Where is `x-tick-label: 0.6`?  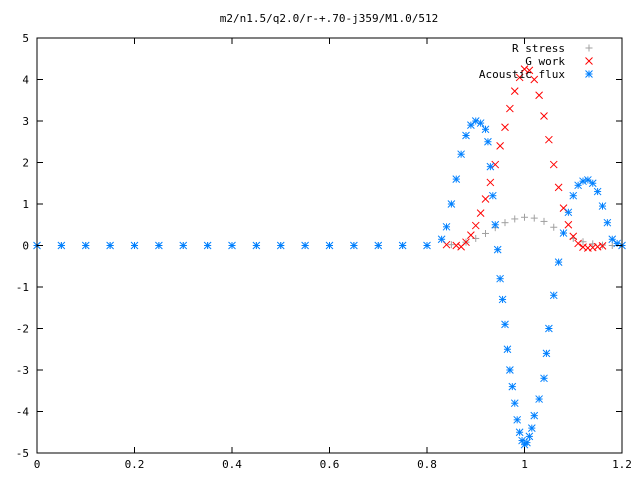
x-tick-label: 0.6 is located at coordinates (330, 464).